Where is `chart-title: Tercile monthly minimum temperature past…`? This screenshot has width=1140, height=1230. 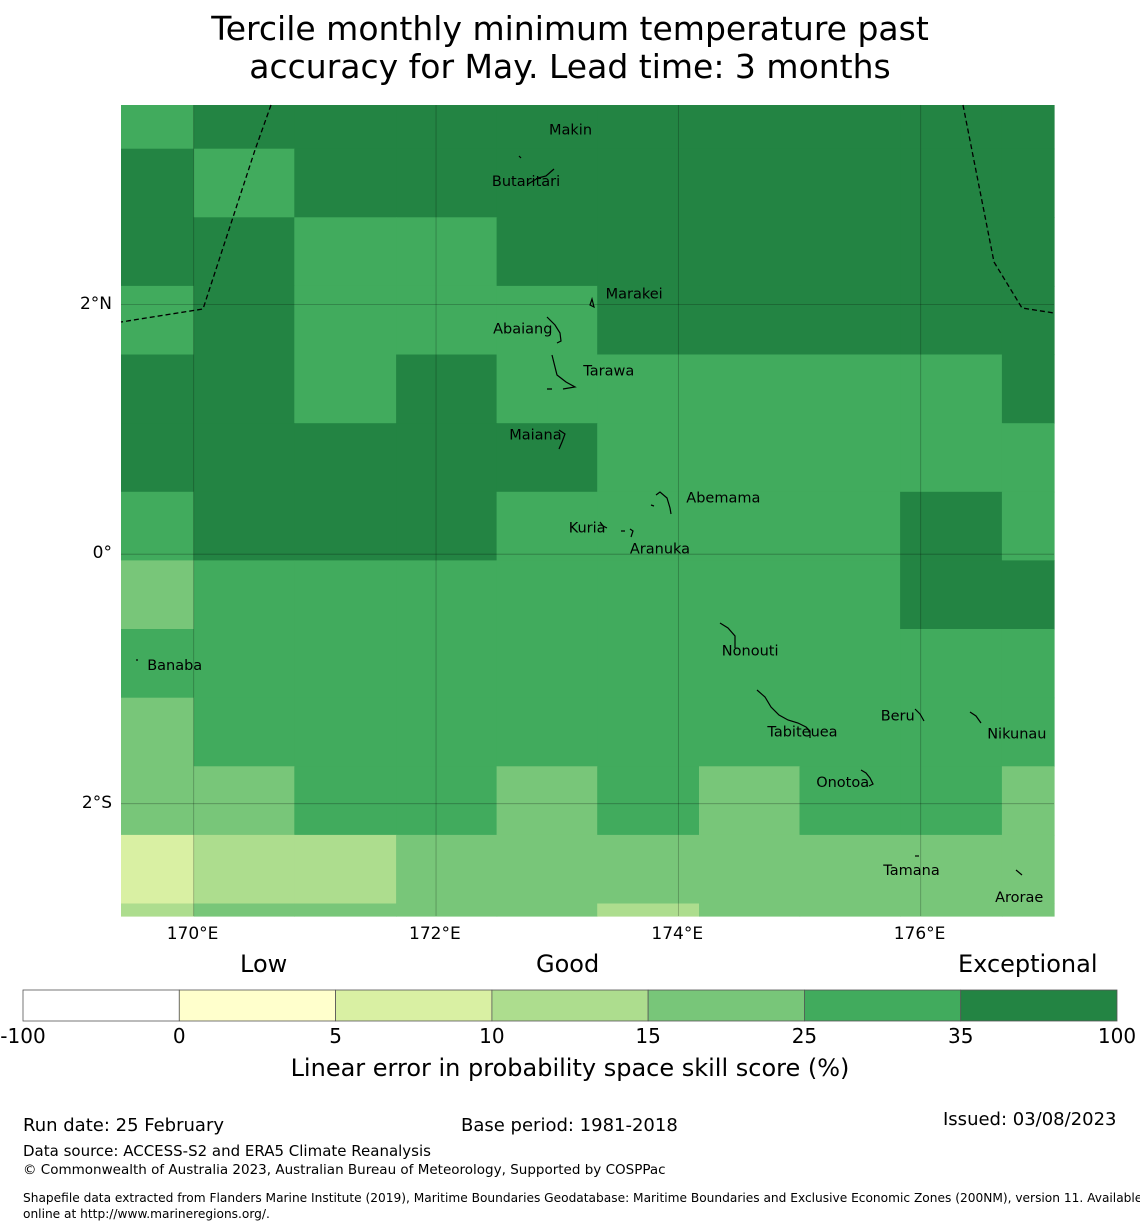
chart-title: Tercile monthly minimum temperature past… is located at coordinates (570, 48).